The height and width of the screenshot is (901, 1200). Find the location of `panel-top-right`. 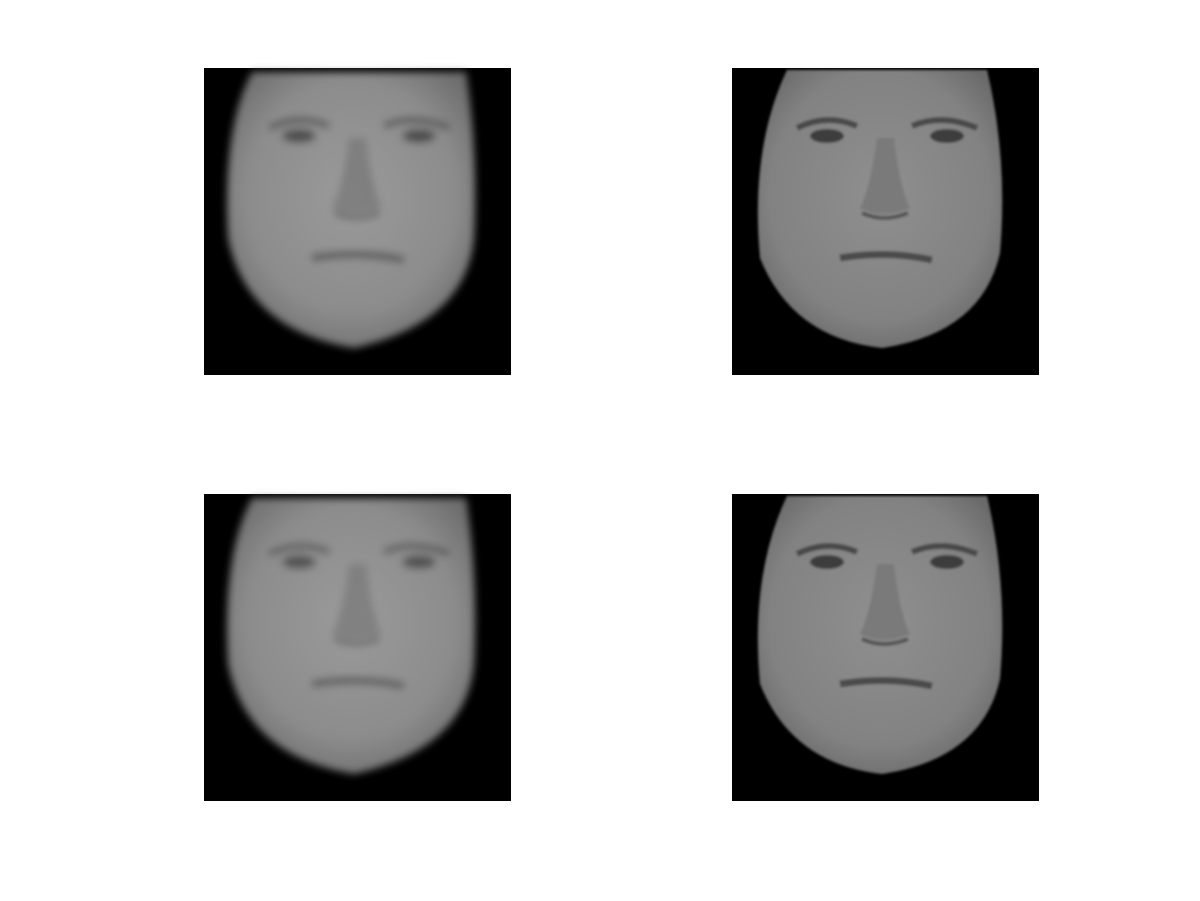

panel-top-right is located at coordinates (885, 221).